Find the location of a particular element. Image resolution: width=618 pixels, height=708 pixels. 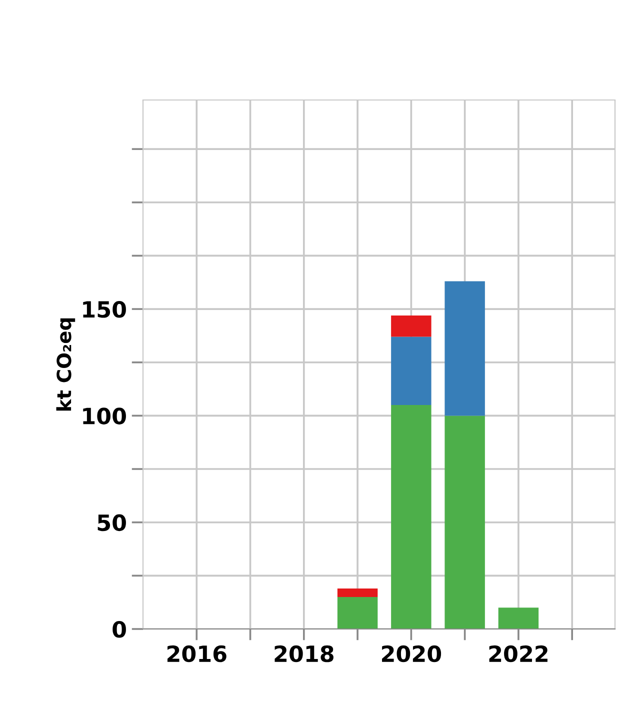

x-tick-label: 2020 is located at coordinates (412, 653).